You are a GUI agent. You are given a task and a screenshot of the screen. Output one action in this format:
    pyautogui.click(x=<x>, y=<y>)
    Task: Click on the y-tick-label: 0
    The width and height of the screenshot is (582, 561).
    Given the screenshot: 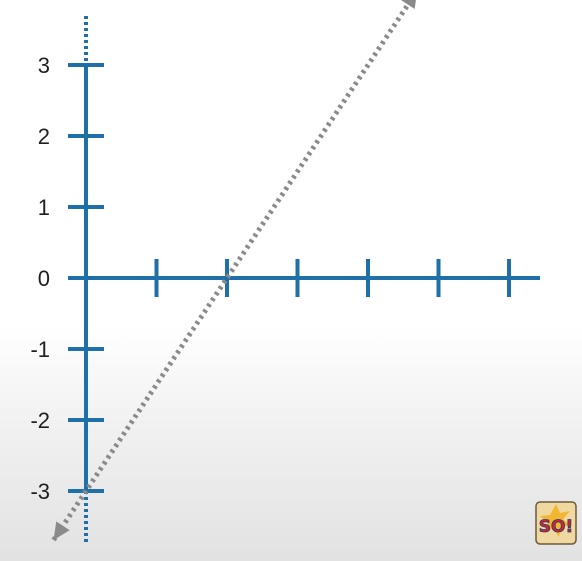 What is the action you would take?
    pyautogui.click(x=44, y=278)
    